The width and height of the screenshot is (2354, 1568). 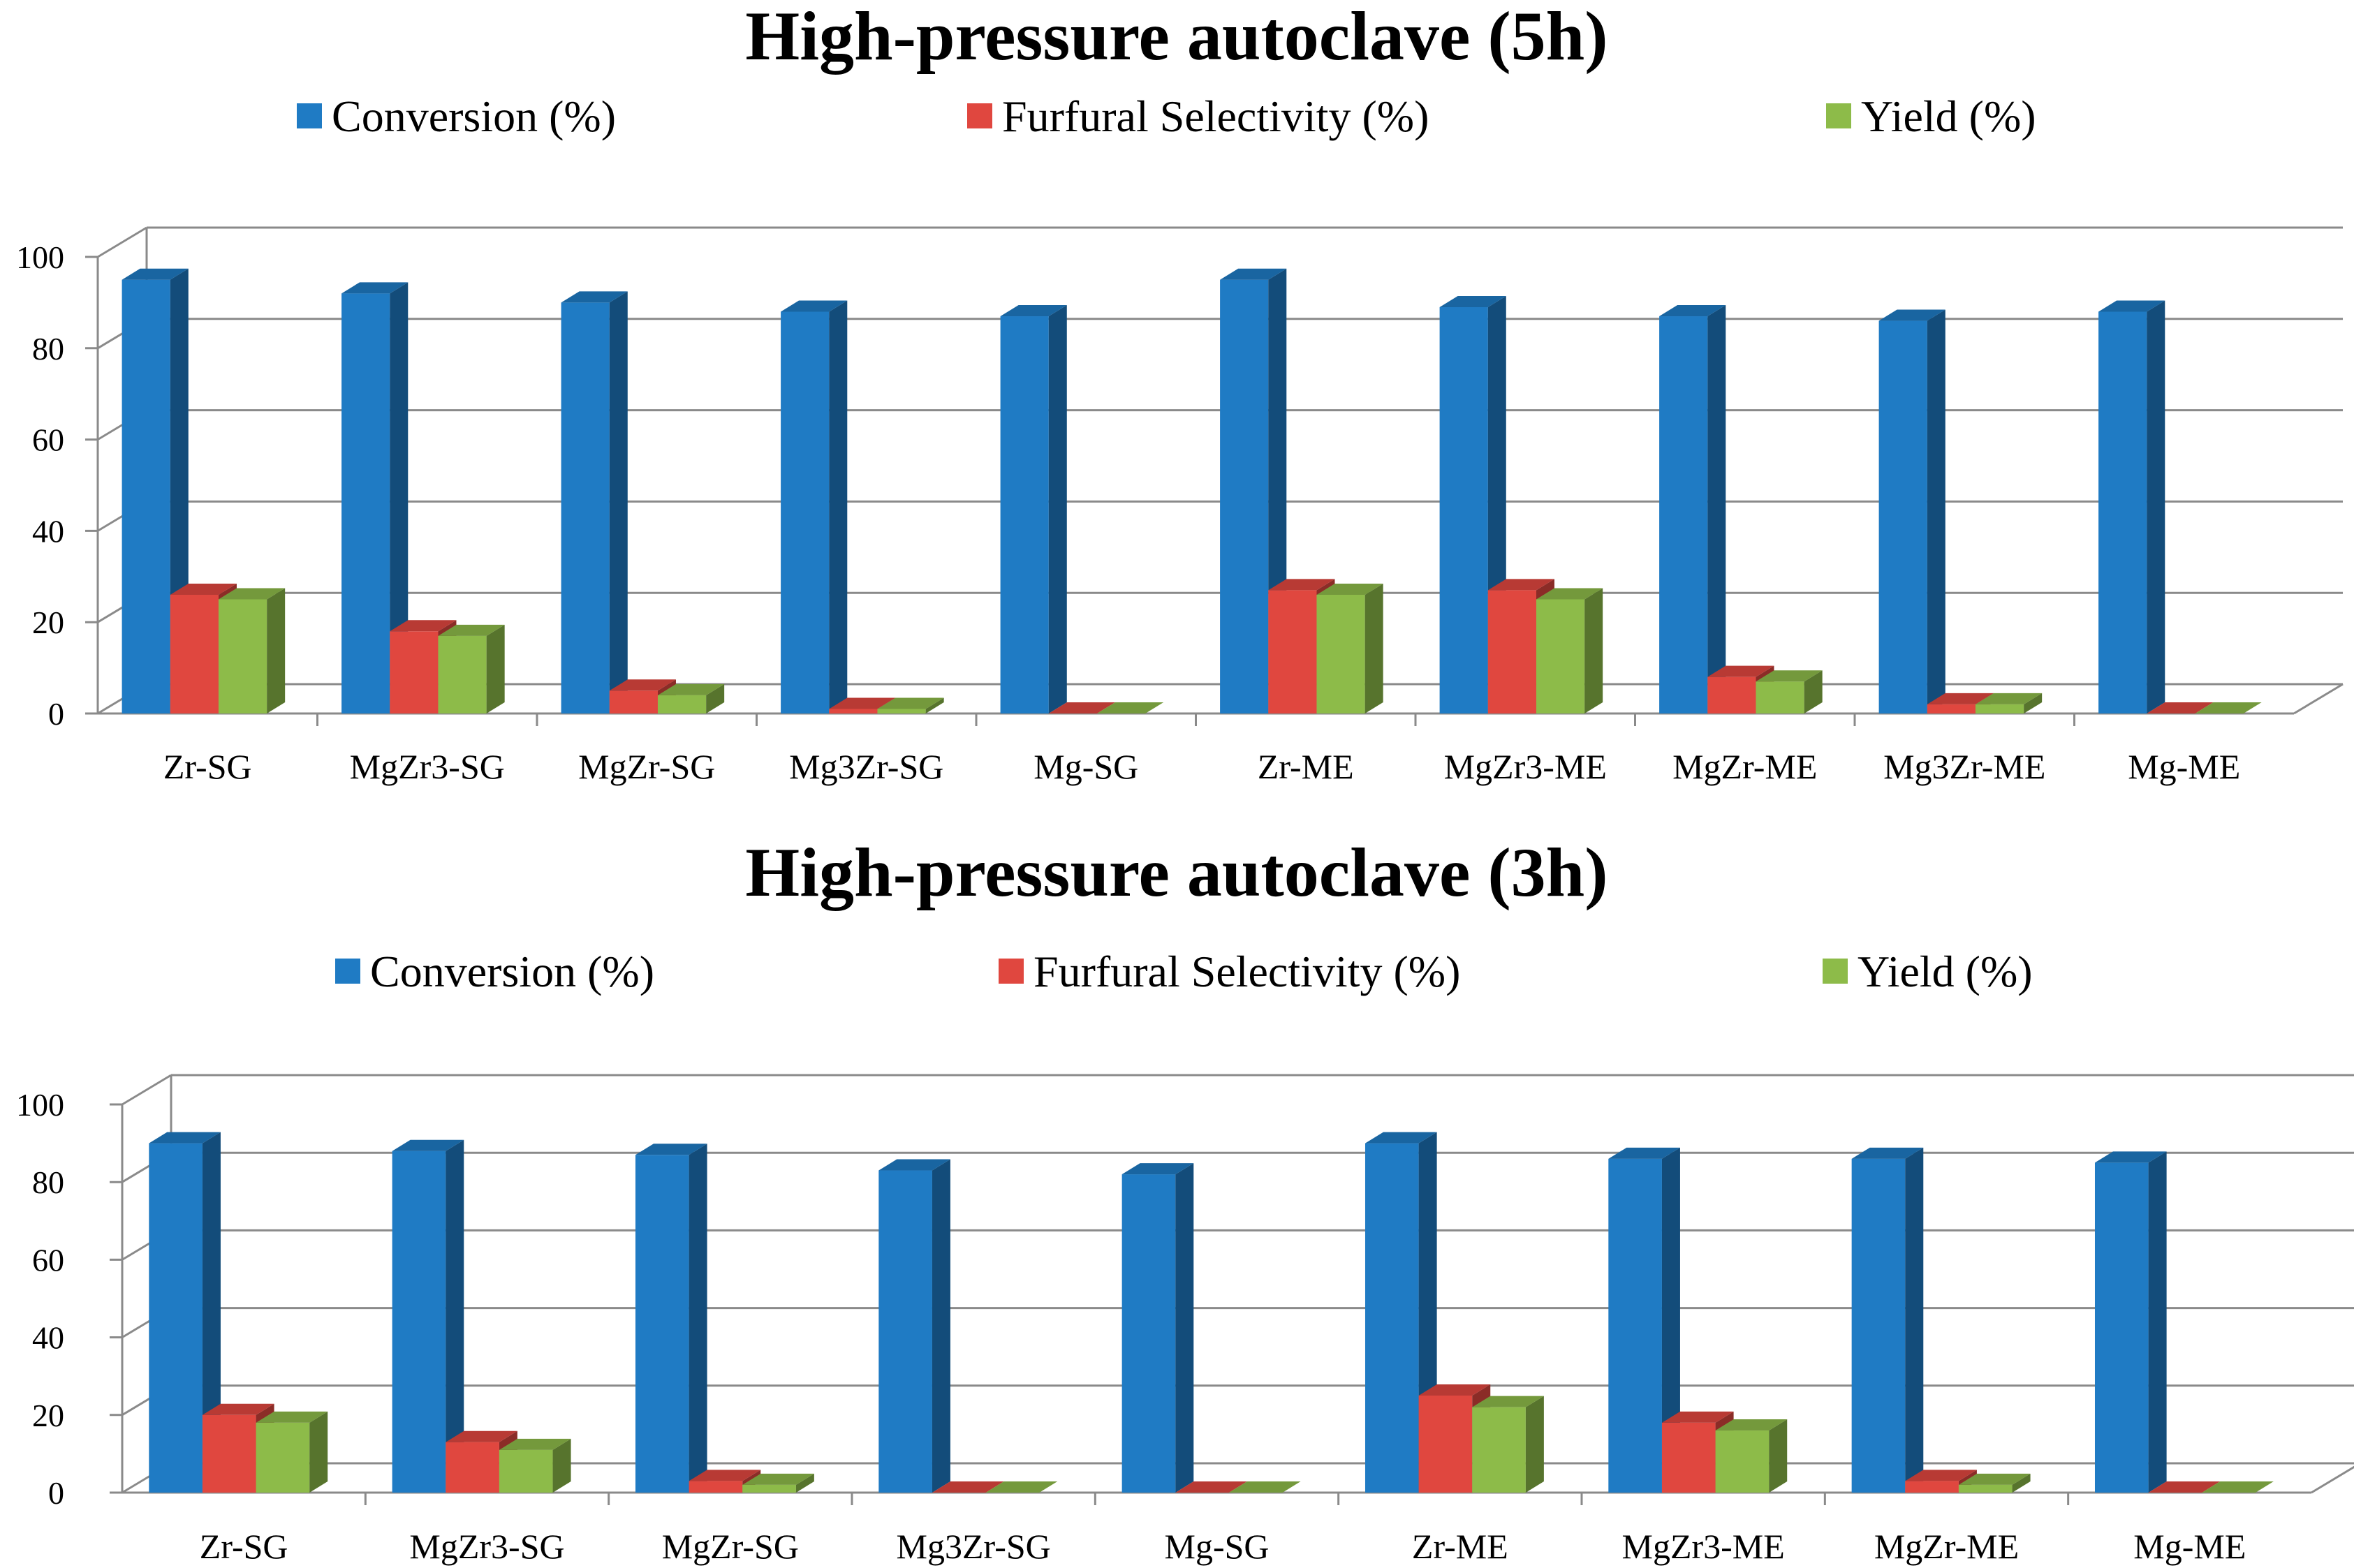 What do you see at coordinates (647, 767) in the screenshot?
I see `category-label: MgZr-SG` at bounding box center [647, 767].